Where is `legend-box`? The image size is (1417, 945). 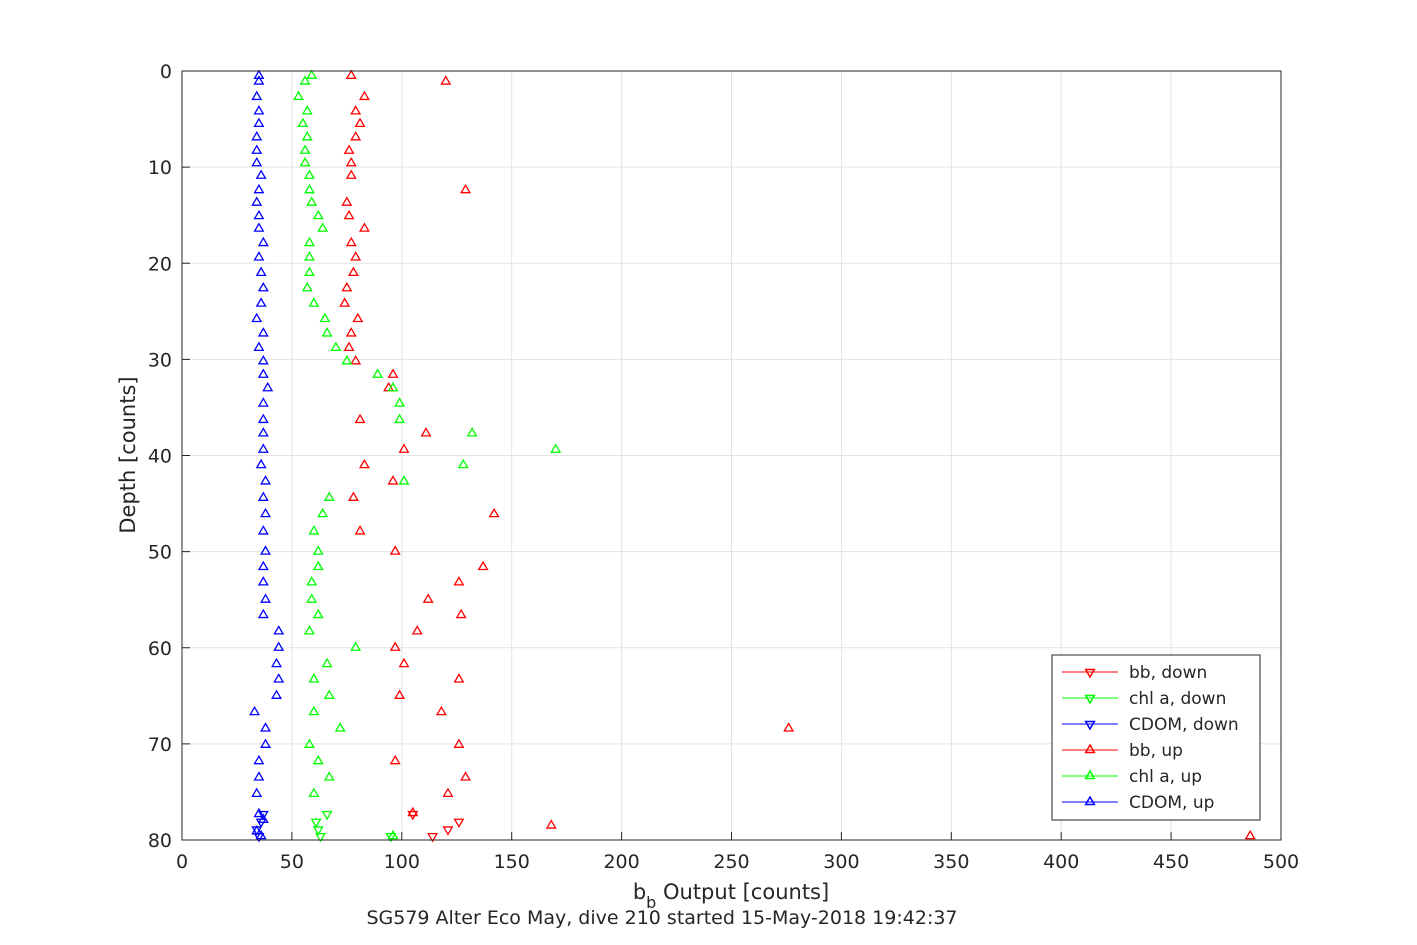 legend-box is located at coordinates (1156, 737).